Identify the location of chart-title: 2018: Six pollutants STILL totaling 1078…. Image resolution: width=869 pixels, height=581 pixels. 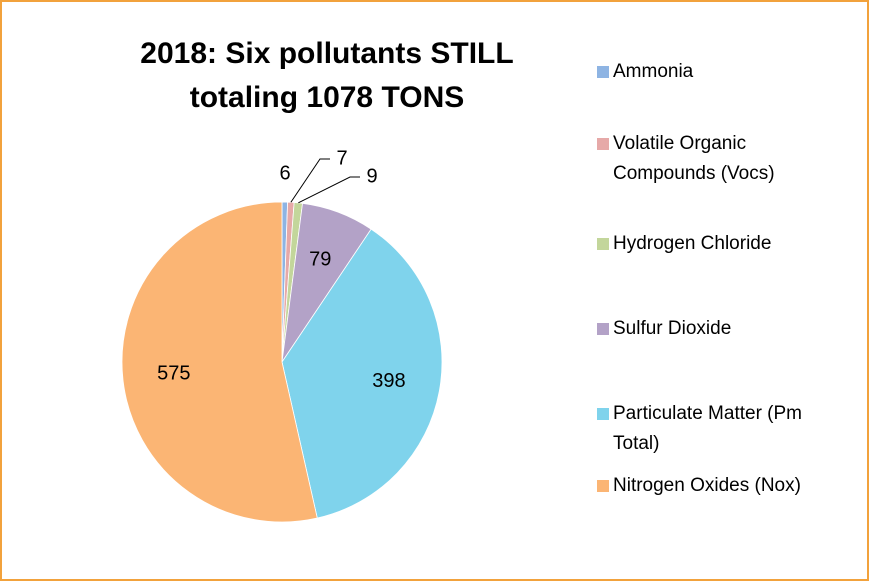
(327, 75).